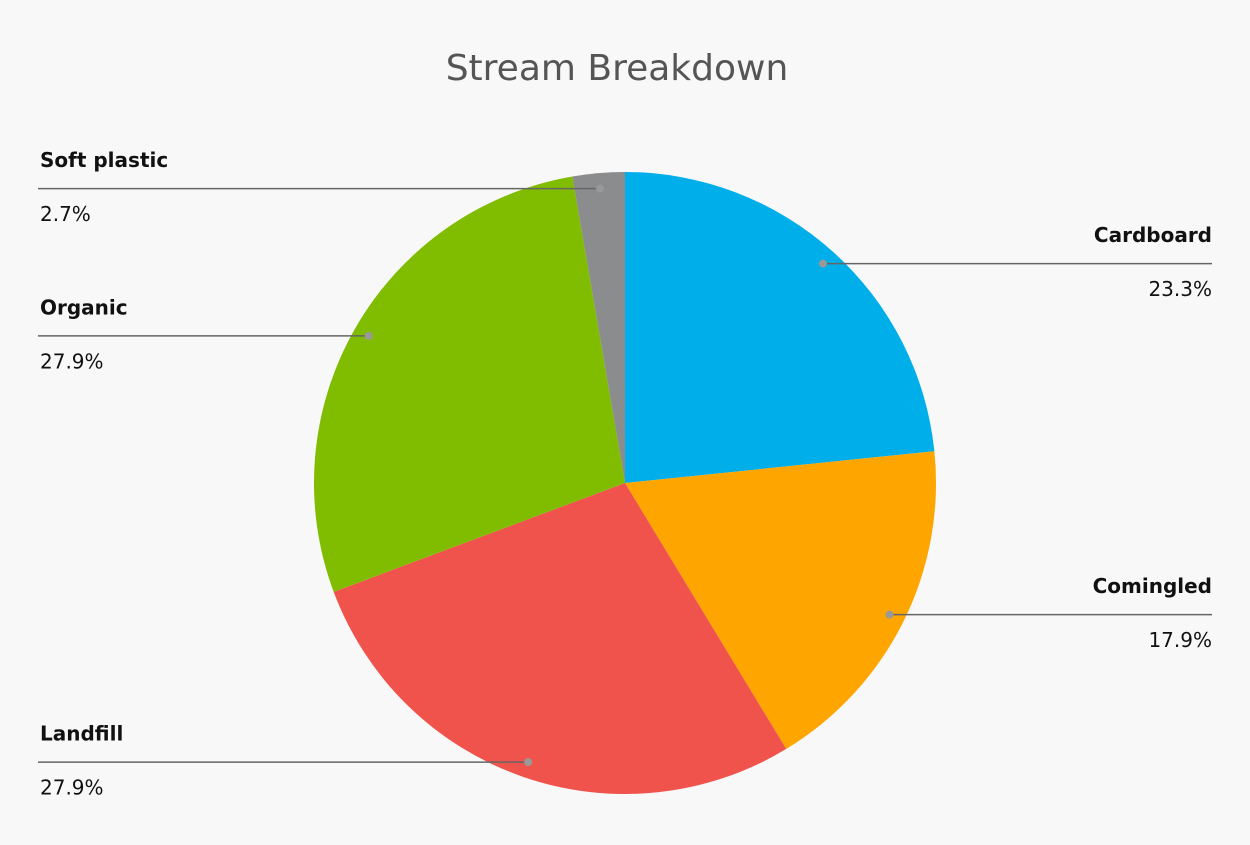 Image resolution: width=1250 pixels, height=845 pixels. What do you see at coordinates (617, 68) in the screenshot?
I see `chart-title: Stream Breakdown` at bounding box center [617, 68].